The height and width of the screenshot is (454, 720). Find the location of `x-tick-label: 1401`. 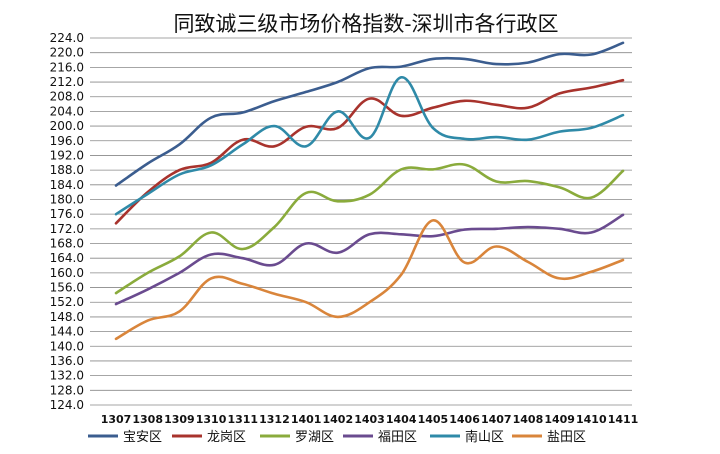

x-tick-label: 1401 is located at coordinates (306, 419).